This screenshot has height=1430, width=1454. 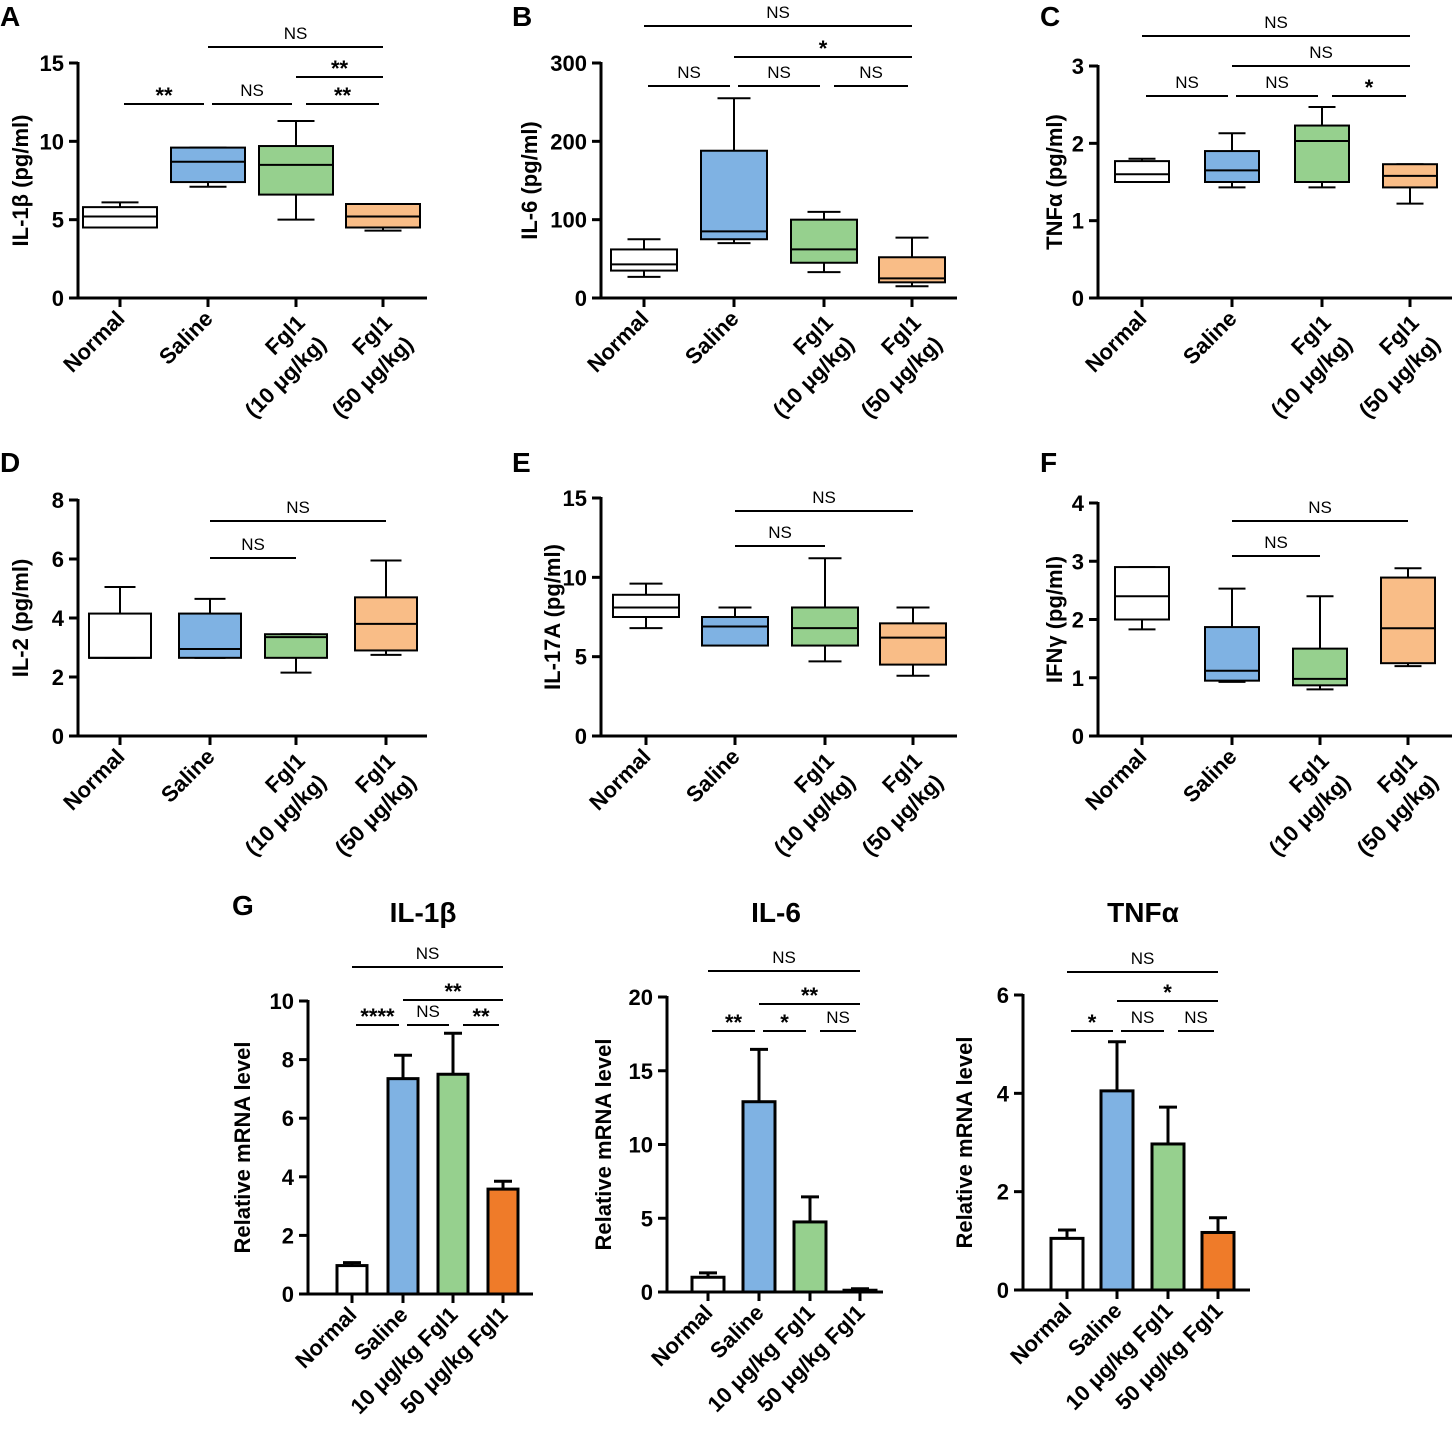 I want to click on y-tick-label: 15, so click(x=575, y=498).